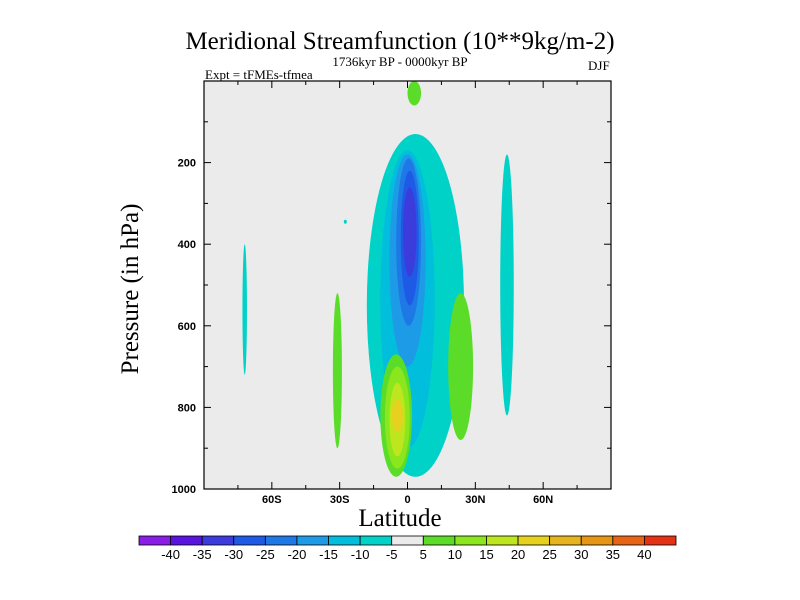  Describe the element at coordinates (461, 367) in the screenshot. I see `contour-pos-cell-25n` at that location.